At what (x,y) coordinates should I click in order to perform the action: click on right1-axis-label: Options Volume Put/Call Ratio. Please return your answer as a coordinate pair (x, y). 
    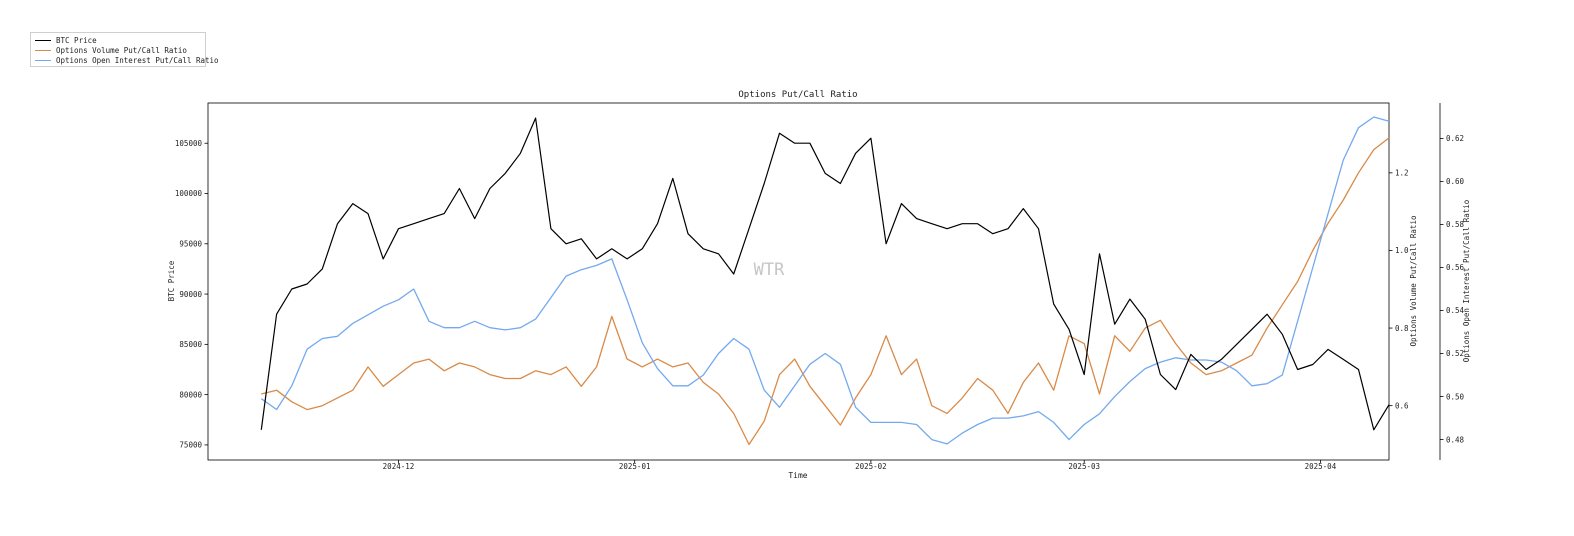
    Looking at the image, I should click on (1413, 280).